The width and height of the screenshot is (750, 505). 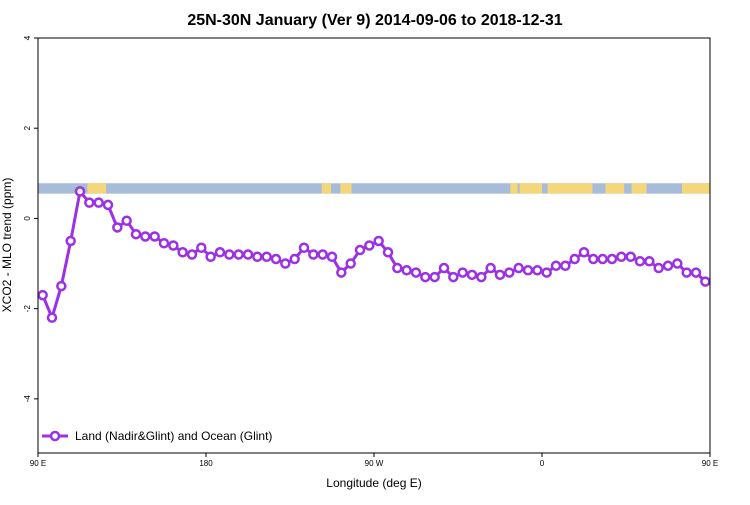 I want to click on x-tick-label: 90 W, so click(x=374, y=463).